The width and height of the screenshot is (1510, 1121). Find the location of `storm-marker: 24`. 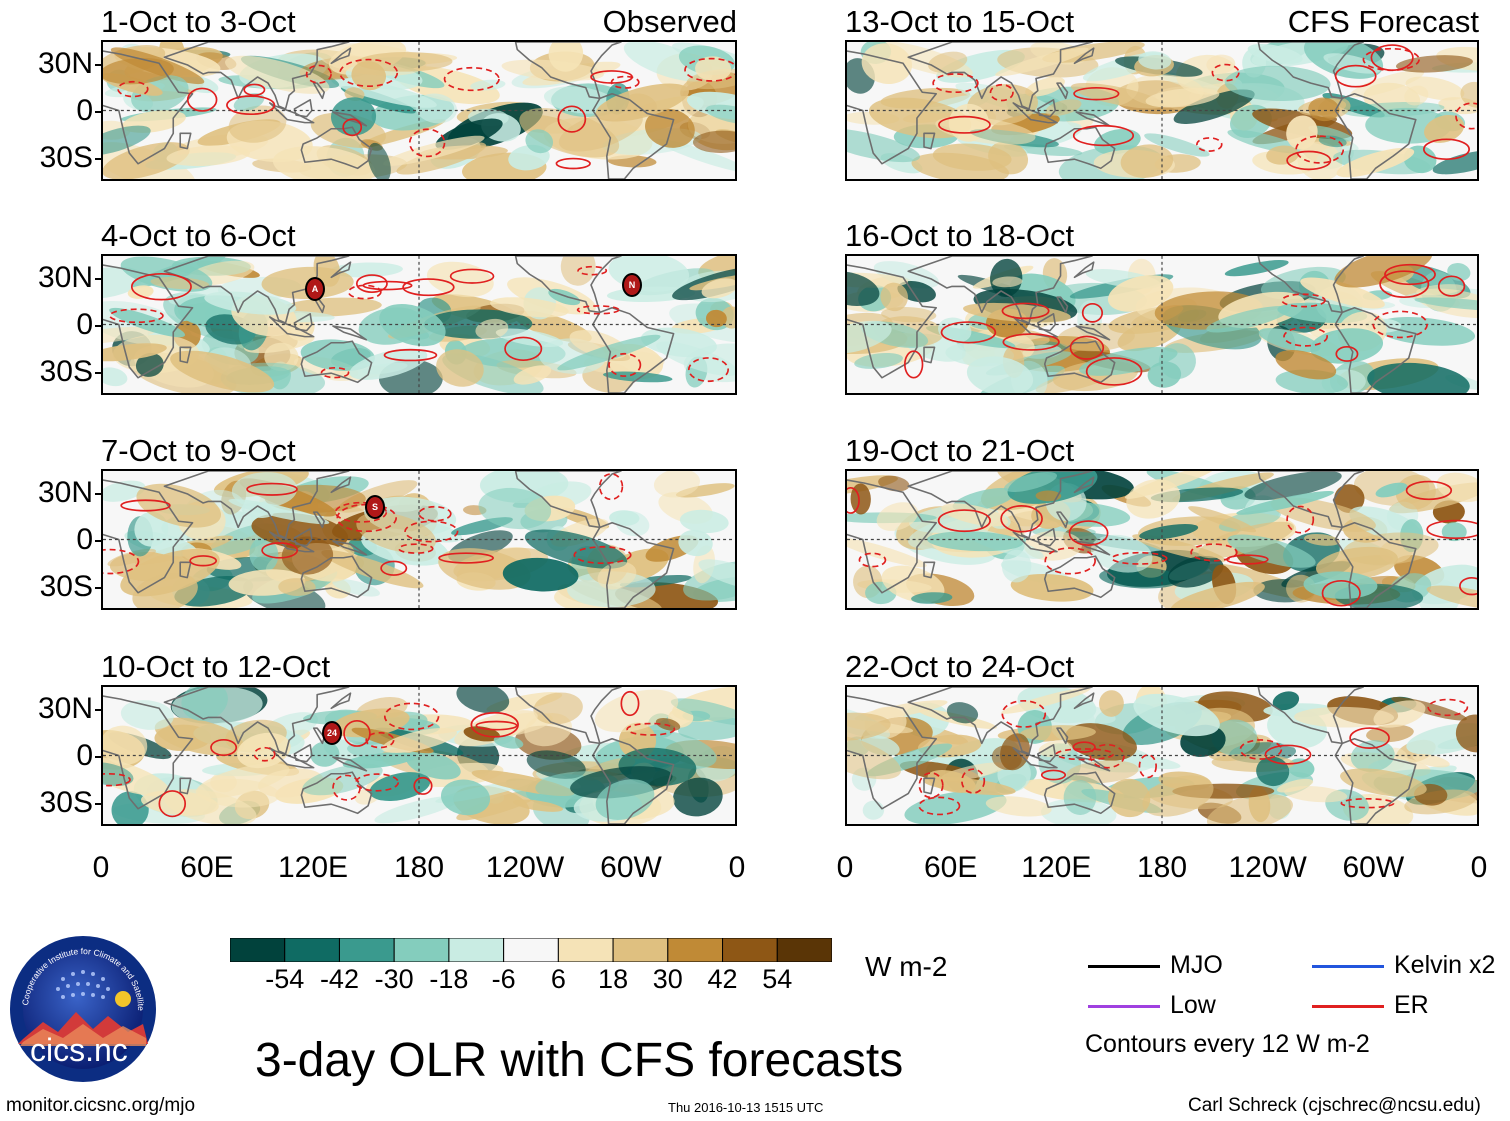

storm-marker: 24 is located at coordinates (332, 733).